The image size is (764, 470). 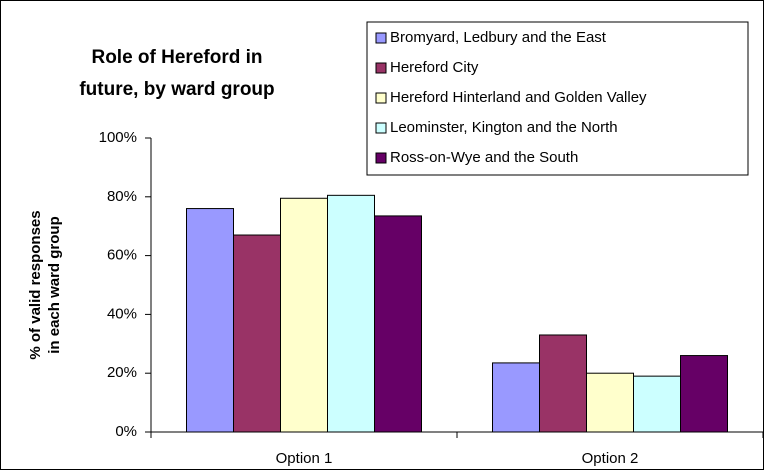 What do you see at coordinates (498, 37) in the screenshot?
I see `legend-label: Bromyard, Ledbury and the East` at bounding box center [498, 37].